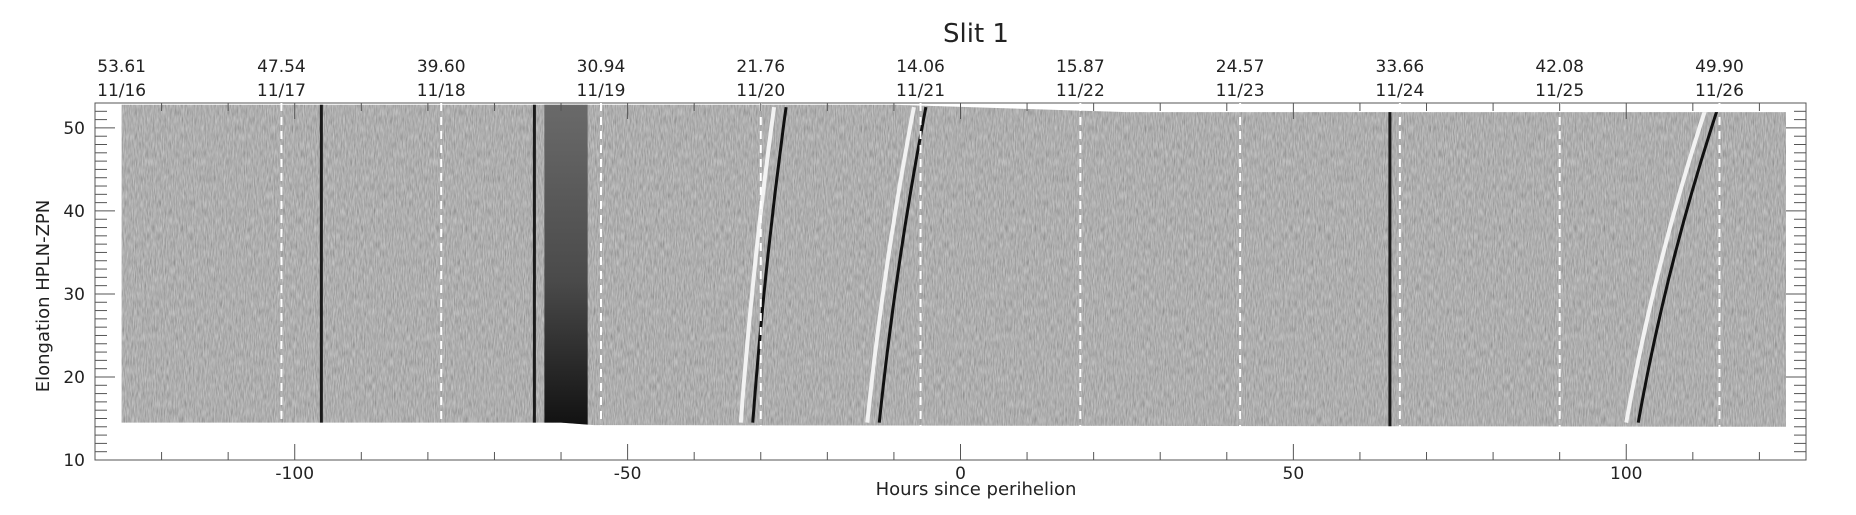 Image resolution: width=1856 pixels, height=515 pixels. I want to click on top-axis-label-group: 49.90 11/26, so click(1719, 79).